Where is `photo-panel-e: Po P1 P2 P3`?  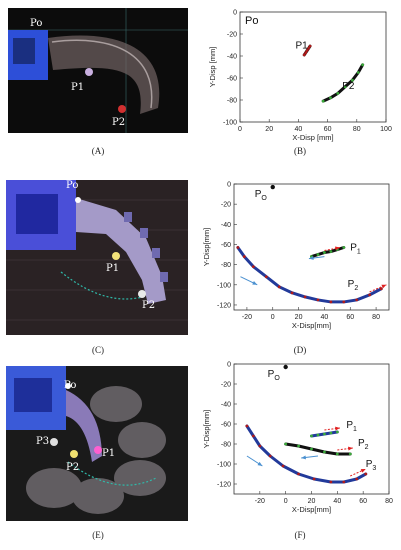 photo-panel-e: Po P1 P2 P3 is located at coordinates (97, 443).